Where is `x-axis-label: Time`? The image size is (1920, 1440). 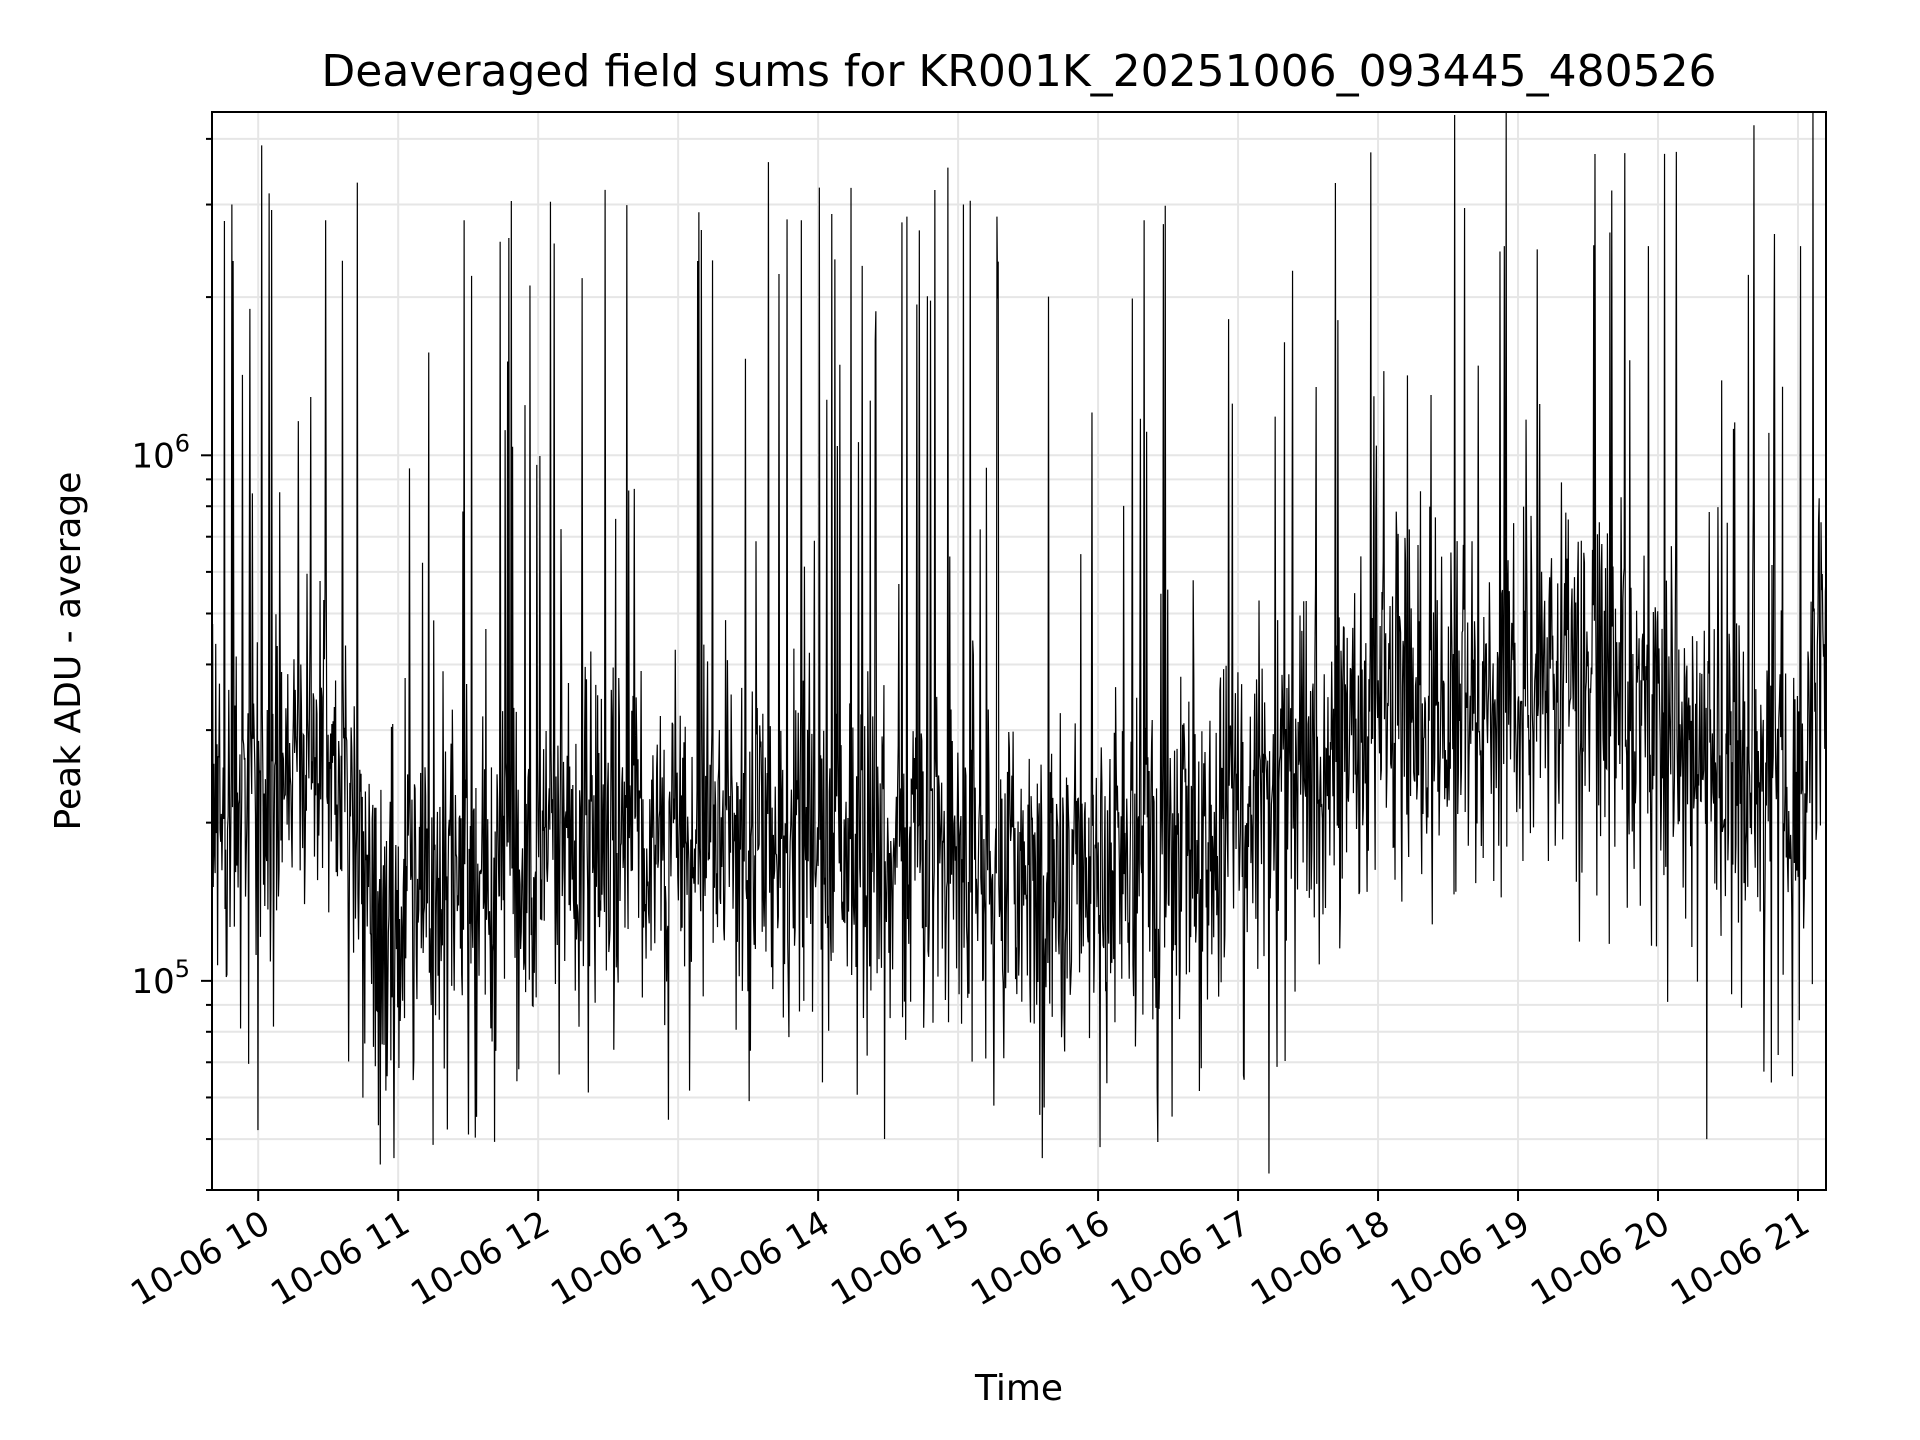 x-axis-label: Time is located at coordinates (1018, 1388).